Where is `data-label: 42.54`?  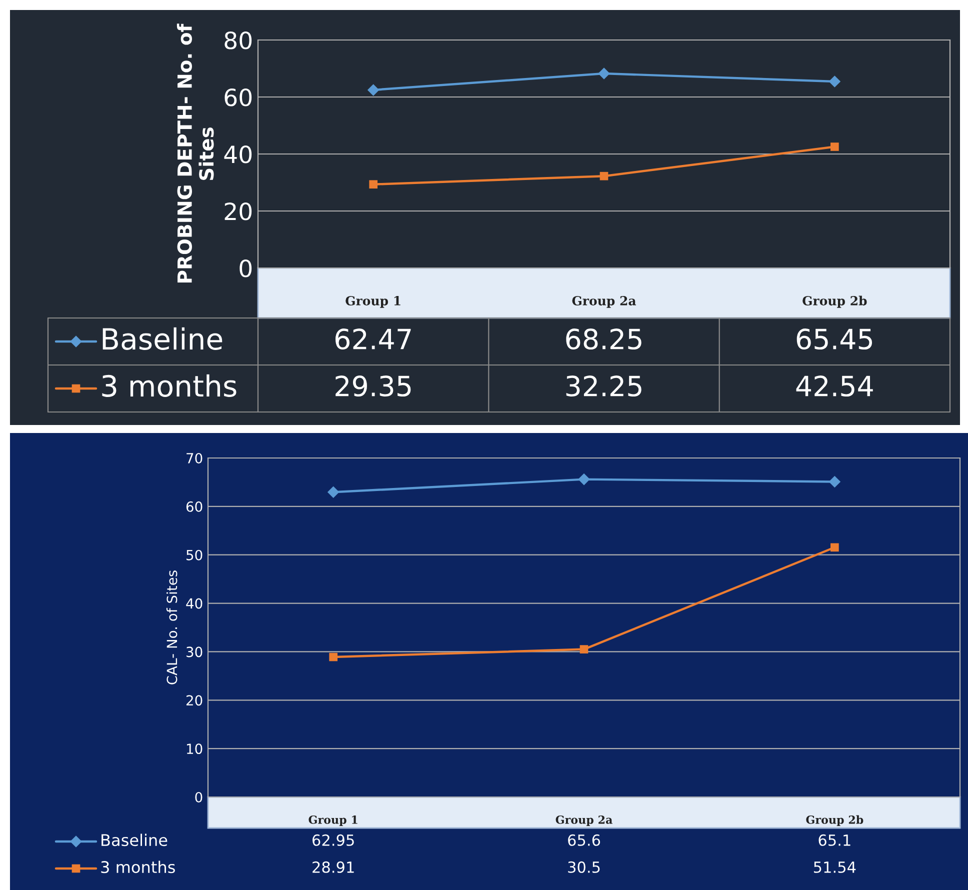 data-label: 42.54 is located at coordinates (834, 386).